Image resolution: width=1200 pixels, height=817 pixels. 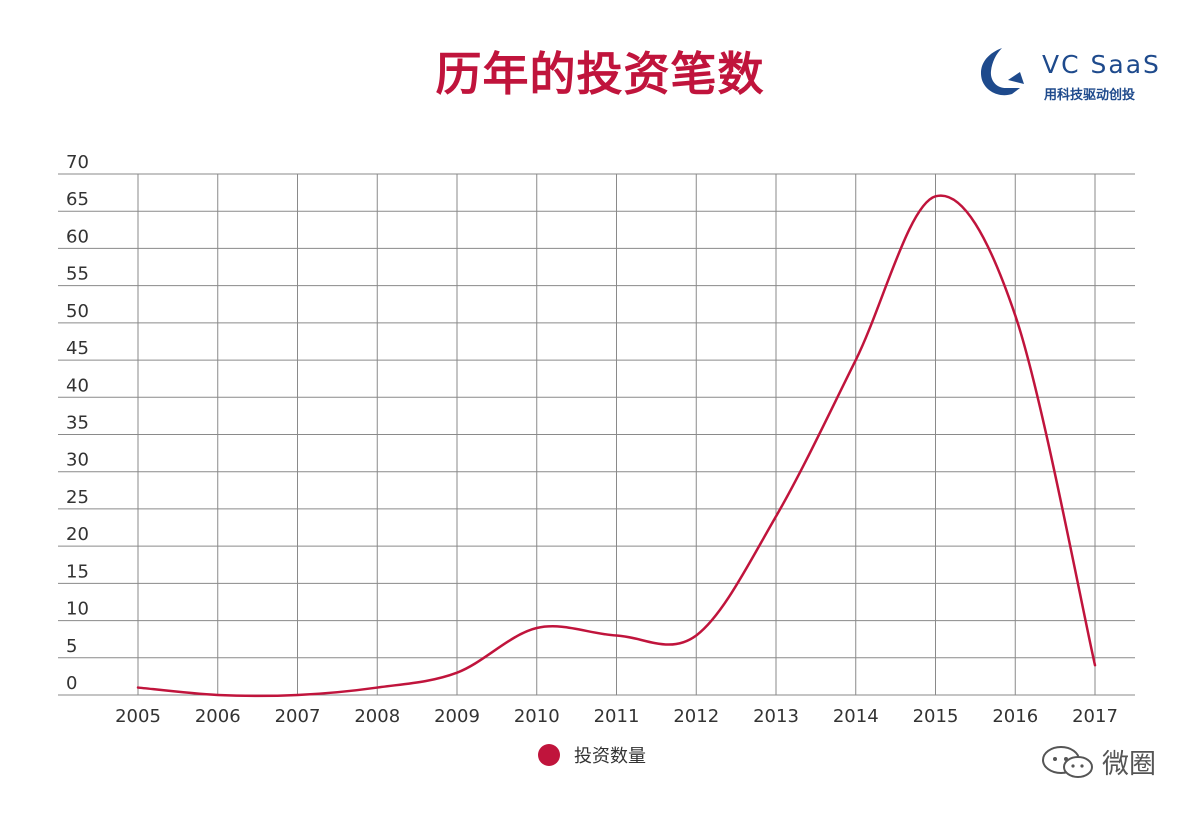 What do you see at coordinates (600, 74) in the screenshot?
I see `chart-title: 历年的投资笔数` at bounding box center [600, 74].